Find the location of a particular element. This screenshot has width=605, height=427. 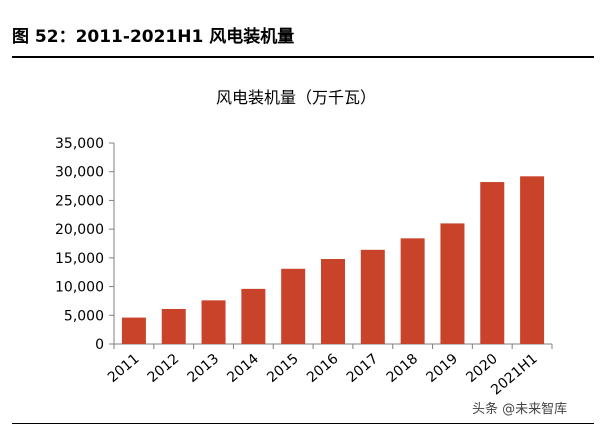

x-tick-label: 2015 is located at coordinates (283, 368).